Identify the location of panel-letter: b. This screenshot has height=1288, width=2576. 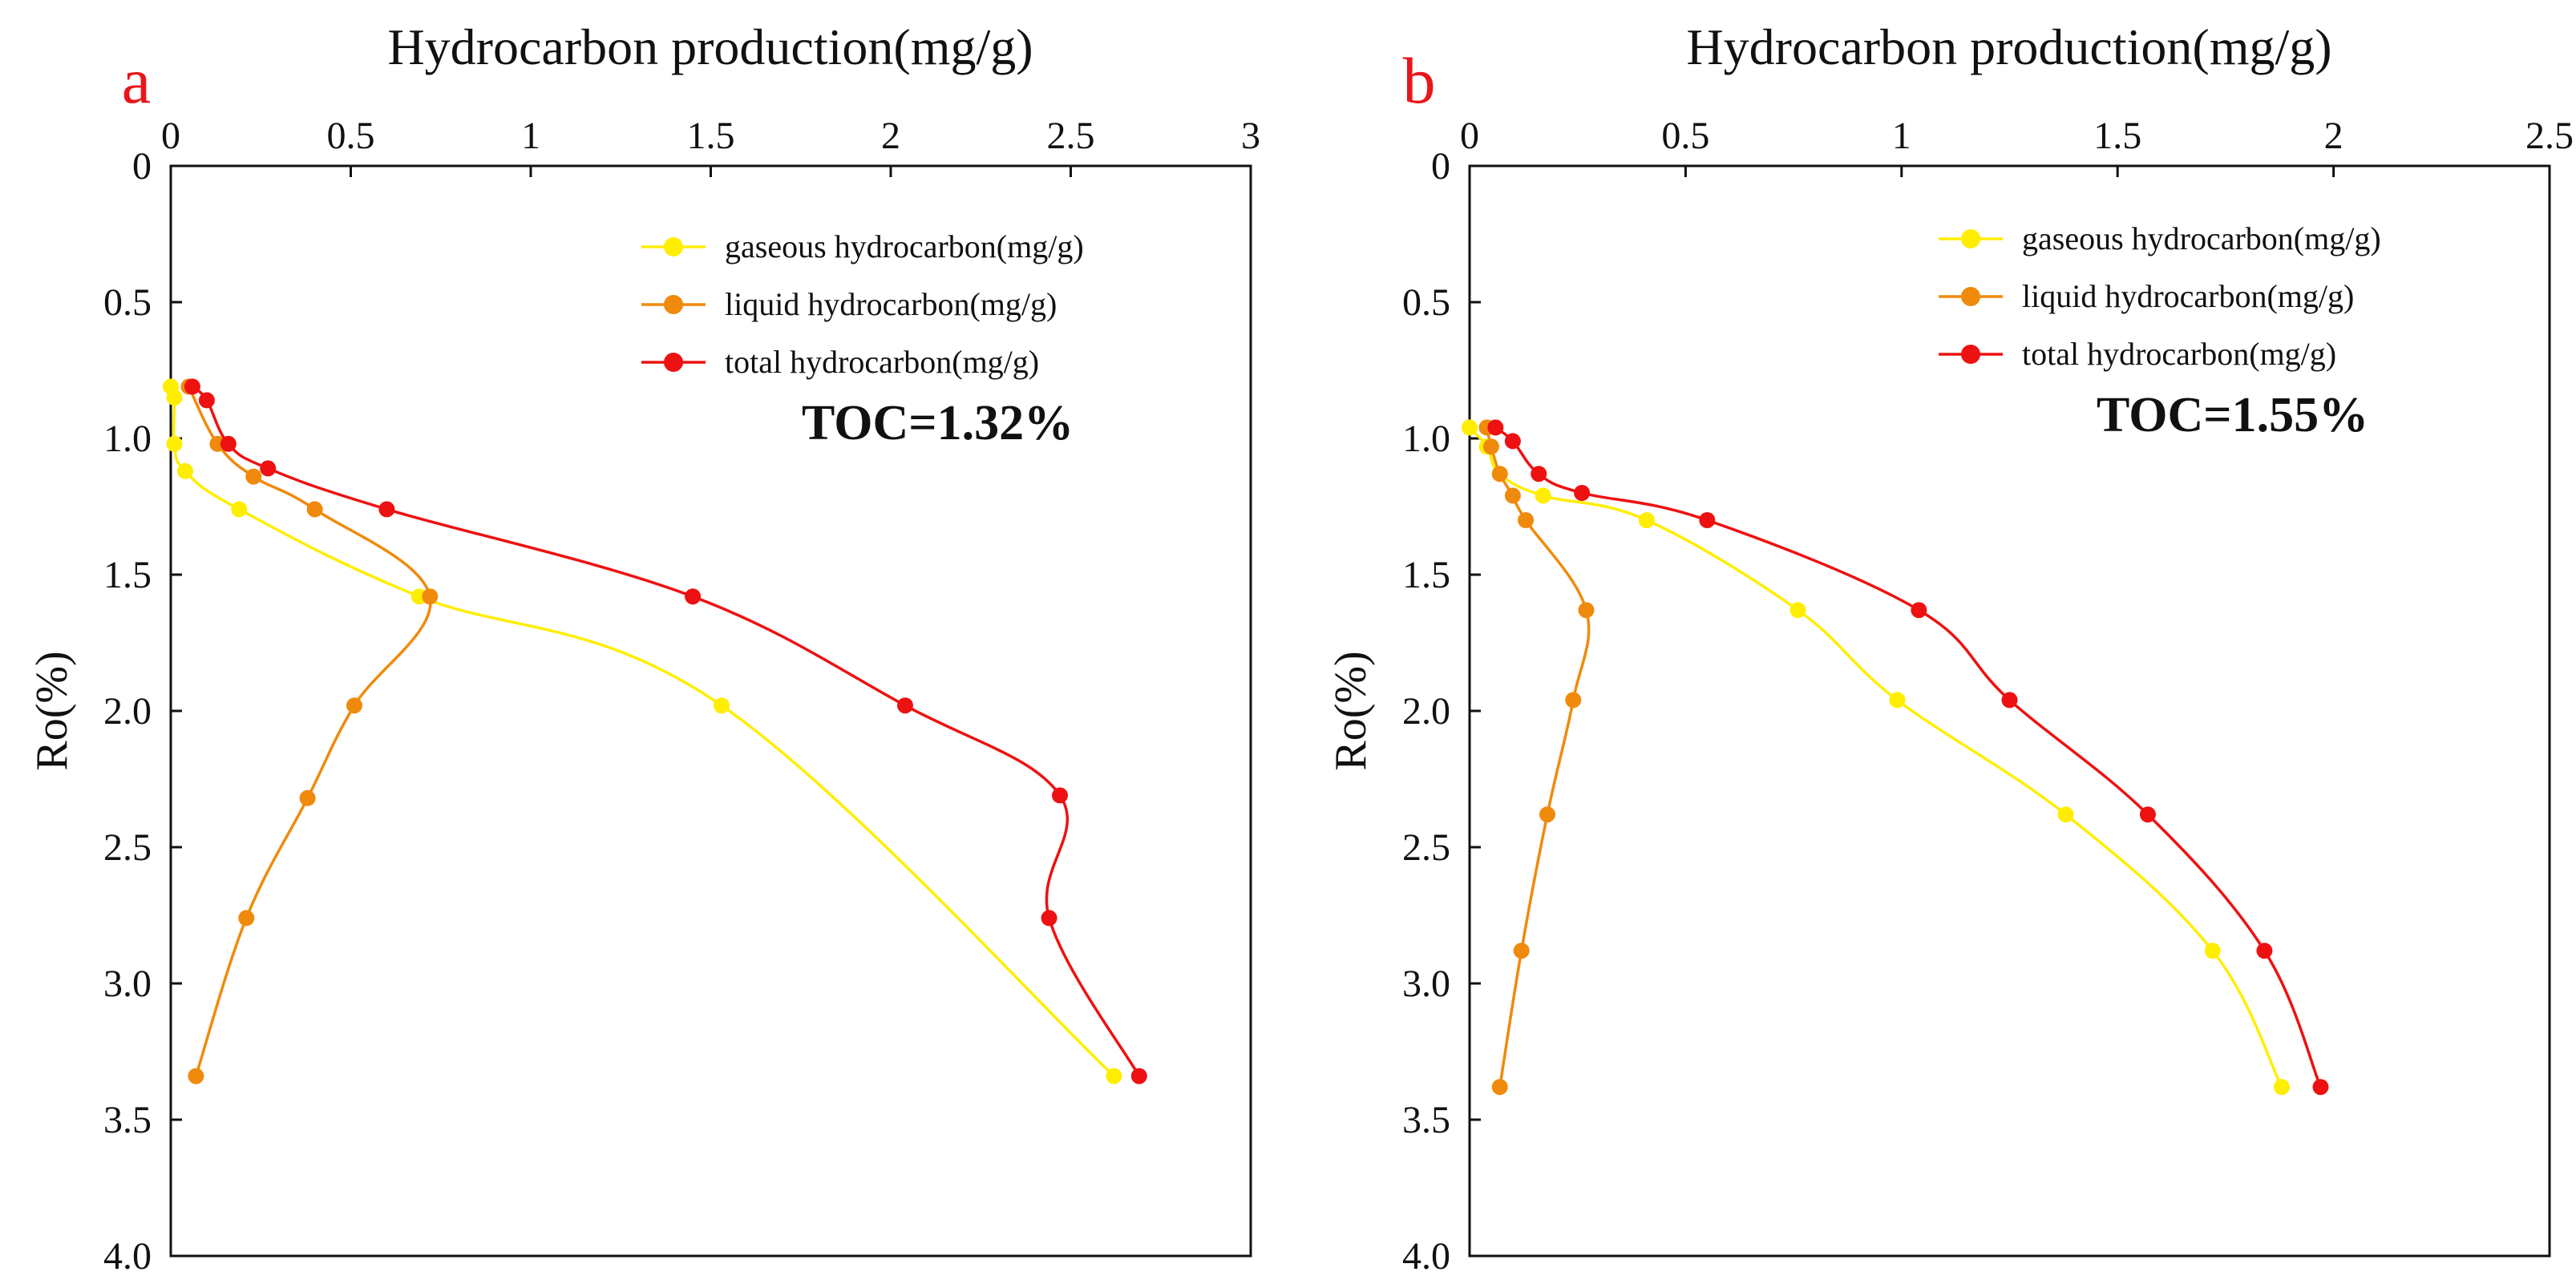
(1419, 80).